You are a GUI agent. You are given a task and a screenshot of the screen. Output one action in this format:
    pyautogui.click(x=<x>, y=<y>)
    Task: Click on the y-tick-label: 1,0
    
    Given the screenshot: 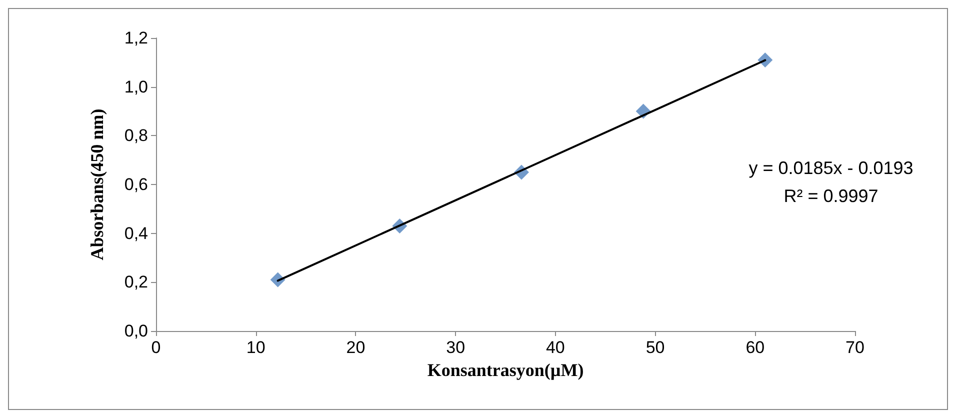 What is the action you would take?
    pyautogui.click(x=136, y=86)
    